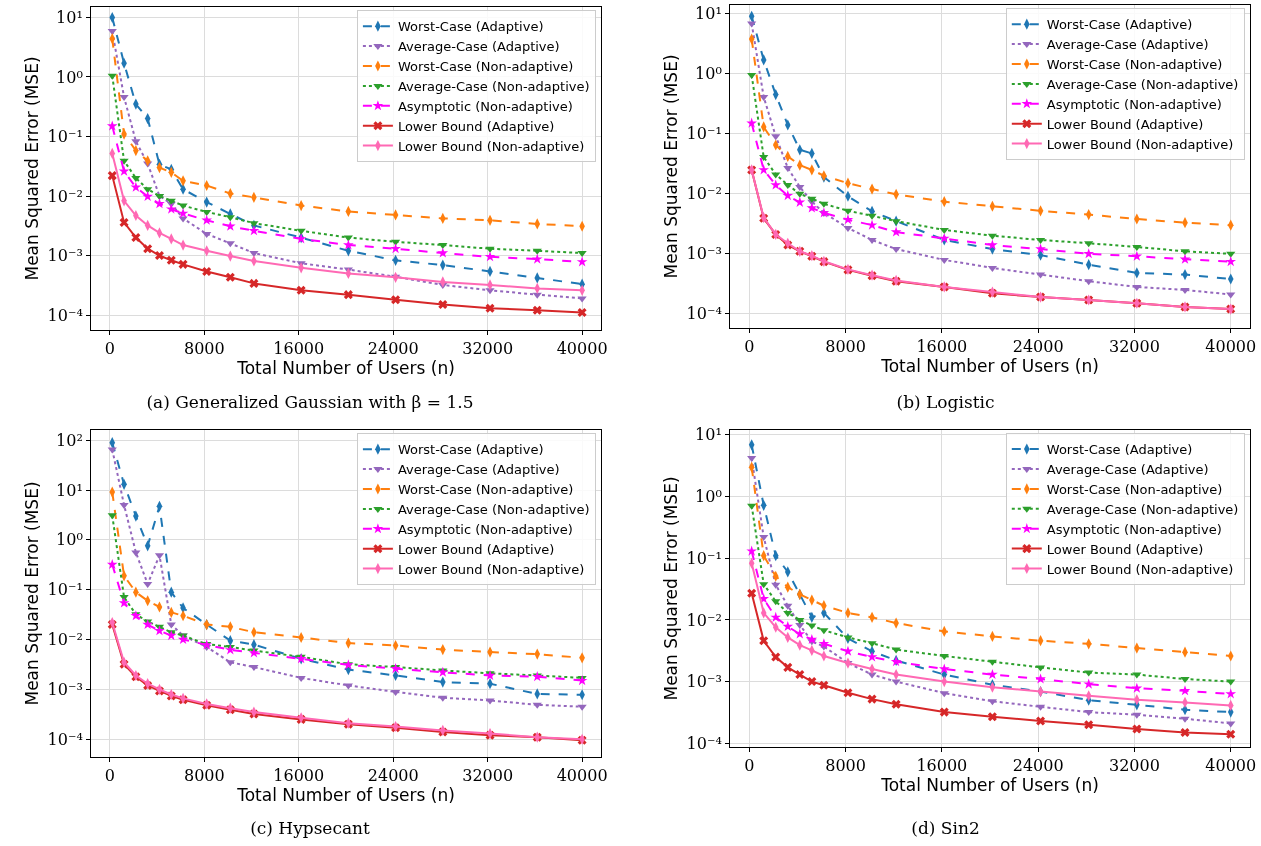 This screenshot has height=846, width=1261. What do you see at coordinates (945, 828) in the screenshot?
I see `text: (d) Sin2` at bounding box center [945, 828].